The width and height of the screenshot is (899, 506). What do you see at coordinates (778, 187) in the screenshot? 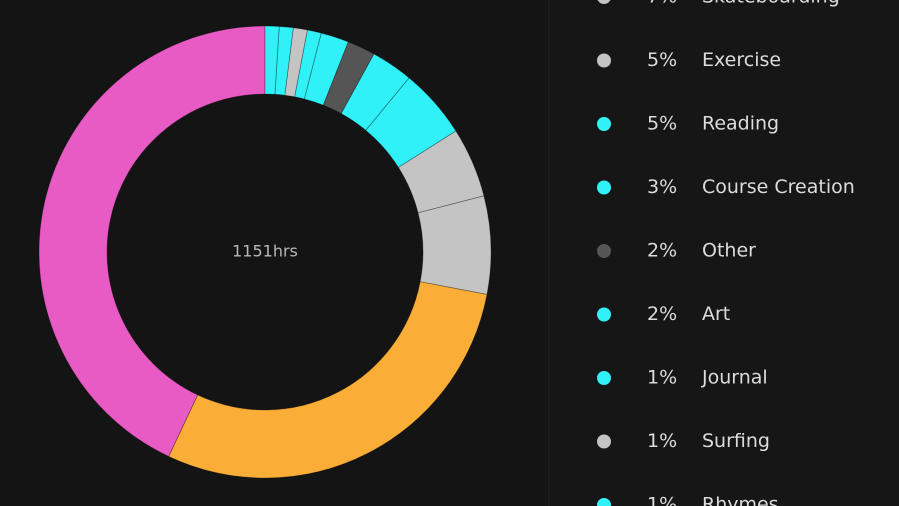
I see `legend-label: Course Creation` at bounding box center [778, 187].